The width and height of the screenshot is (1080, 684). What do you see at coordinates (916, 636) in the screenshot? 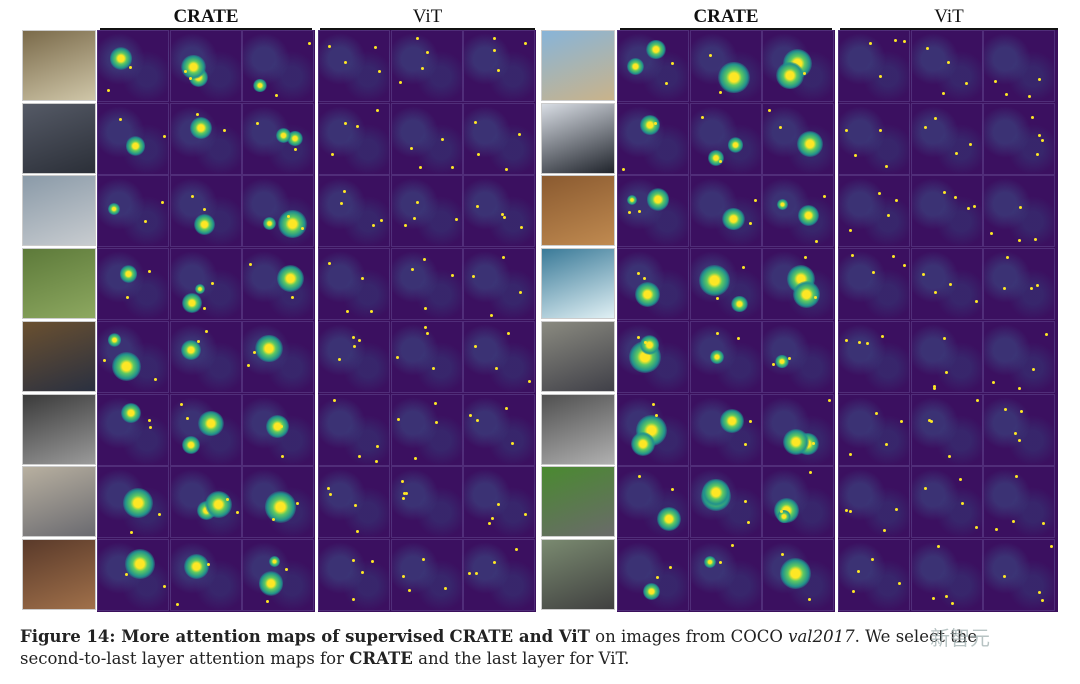
I see `caption-rest-2: . We select the` at bounding box center [916, 636].